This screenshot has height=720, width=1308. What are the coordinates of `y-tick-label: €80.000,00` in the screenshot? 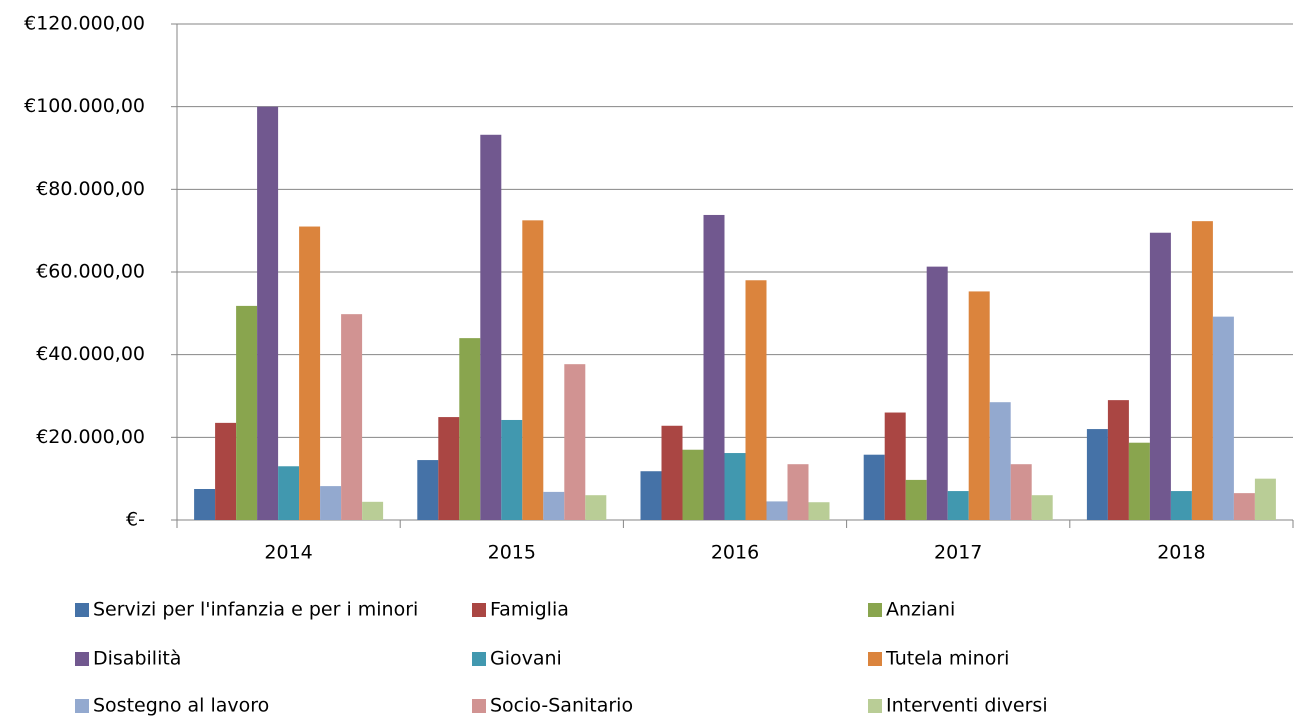 It's located at (90, 189).